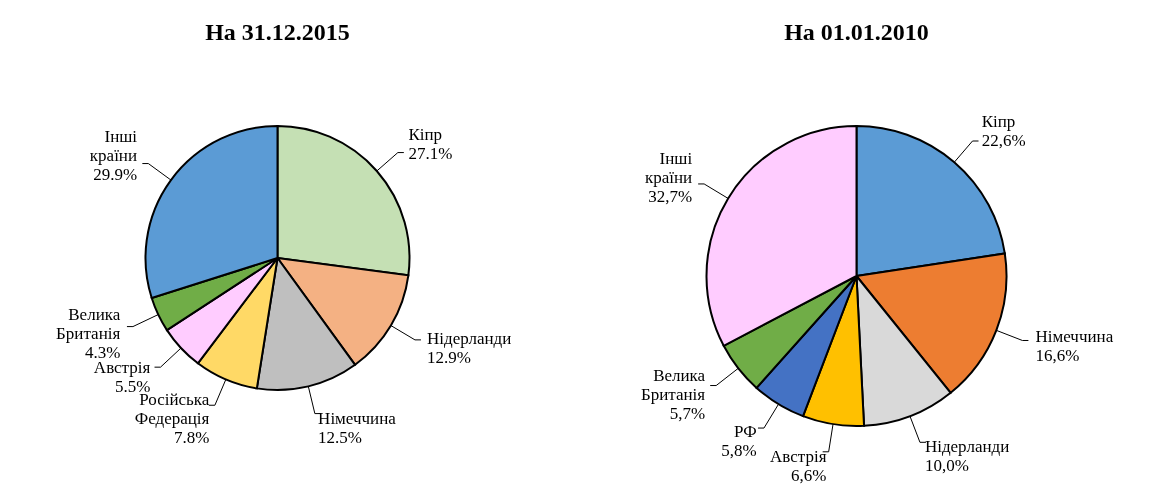  What do you see at coordinates (946, 465) in the screenshot?
I see `data-label: 10,0%` at bounding box center [946, 465].